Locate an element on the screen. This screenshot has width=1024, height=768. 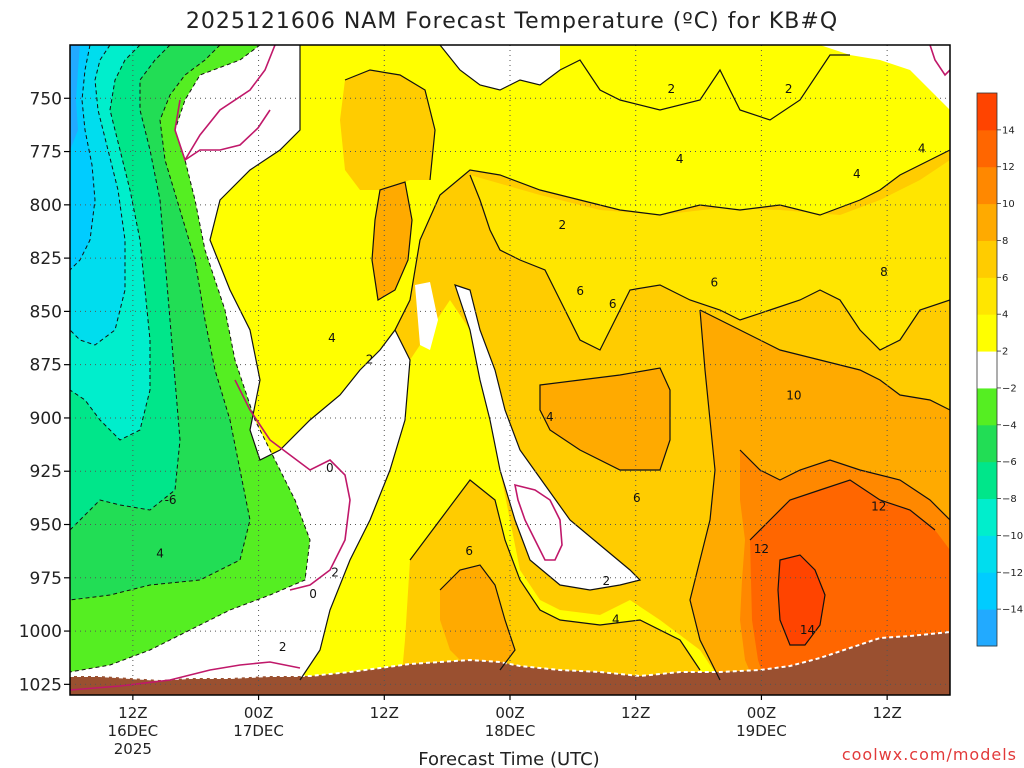
colorbar-tick-label: 6 is located at coordinates (1005, 278).